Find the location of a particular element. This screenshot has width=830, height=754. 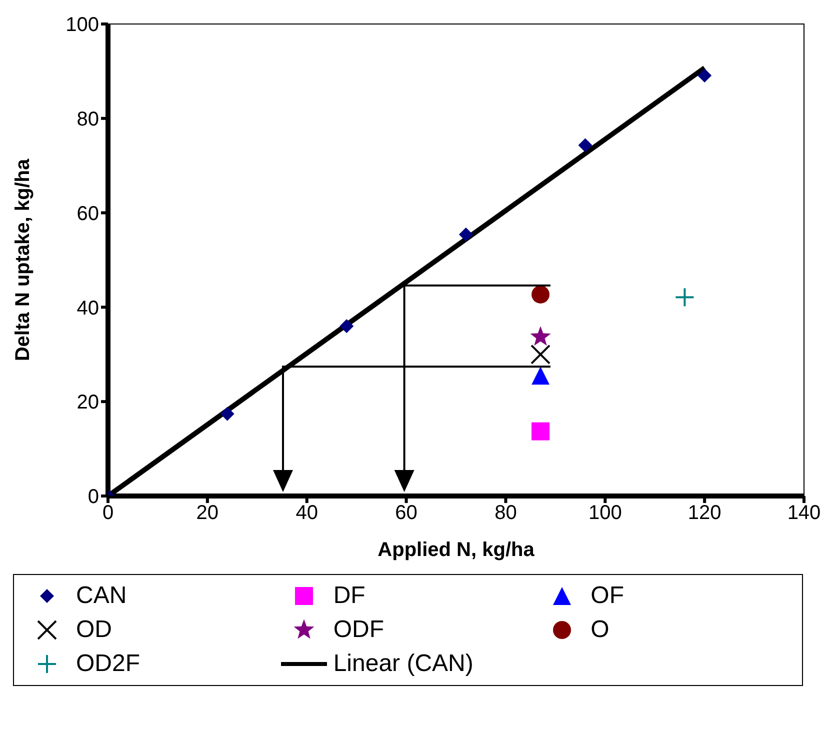

legend-label: O is located at coordinates (600, 630).